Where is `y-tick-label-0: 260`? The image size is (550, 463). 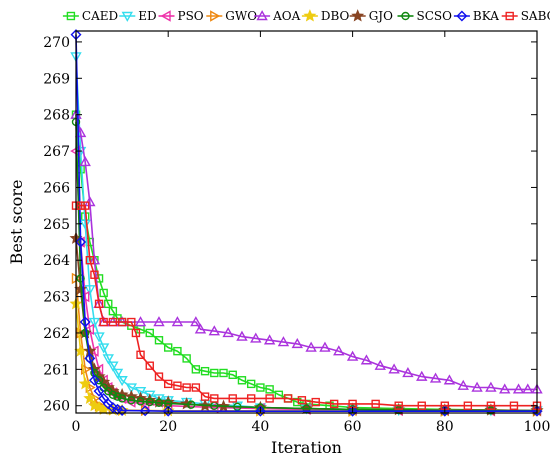 y-tick-label-0: 260 is located at coordinates (56, 407).